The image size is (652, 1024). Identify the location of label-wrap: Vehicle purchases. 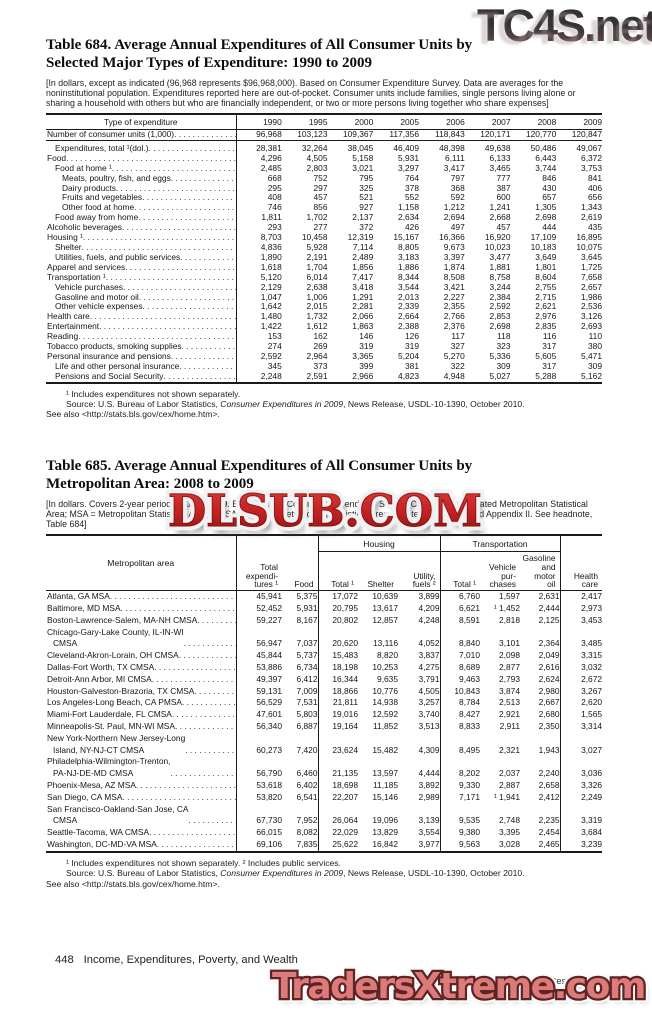
(141, 288).